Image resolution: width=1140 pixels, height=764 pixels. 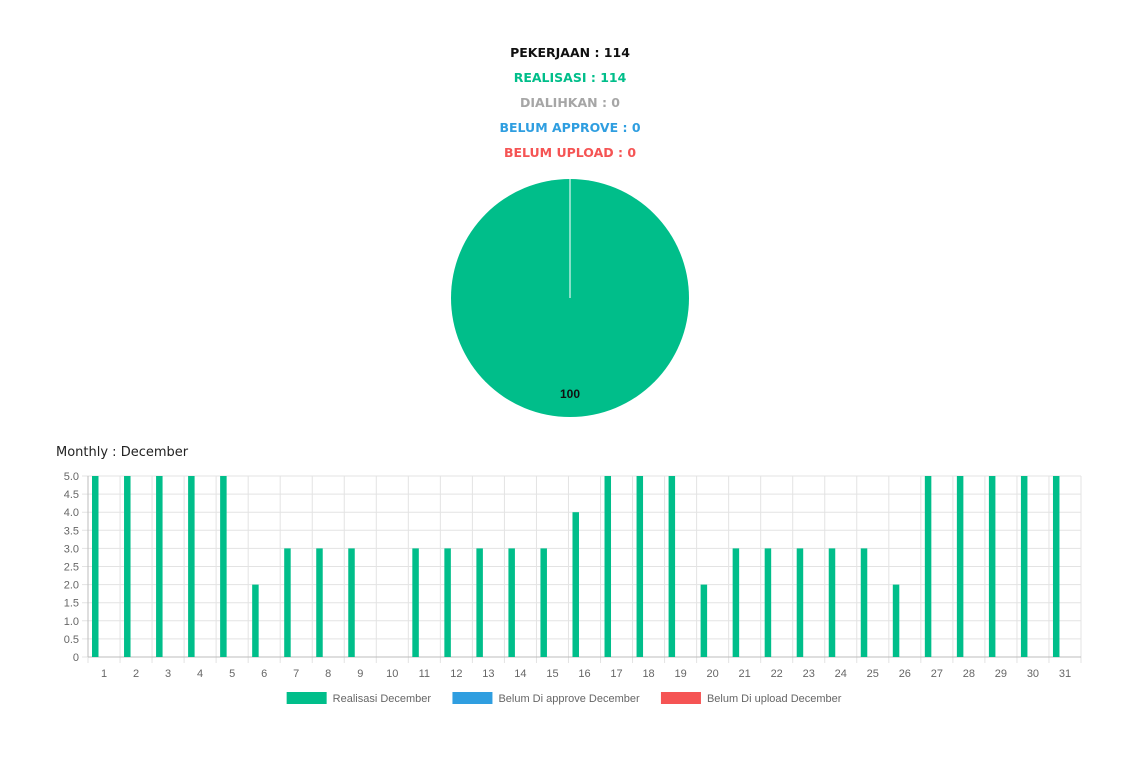 I want to click on x-tick-label: 25, so click(x=873, y=674).